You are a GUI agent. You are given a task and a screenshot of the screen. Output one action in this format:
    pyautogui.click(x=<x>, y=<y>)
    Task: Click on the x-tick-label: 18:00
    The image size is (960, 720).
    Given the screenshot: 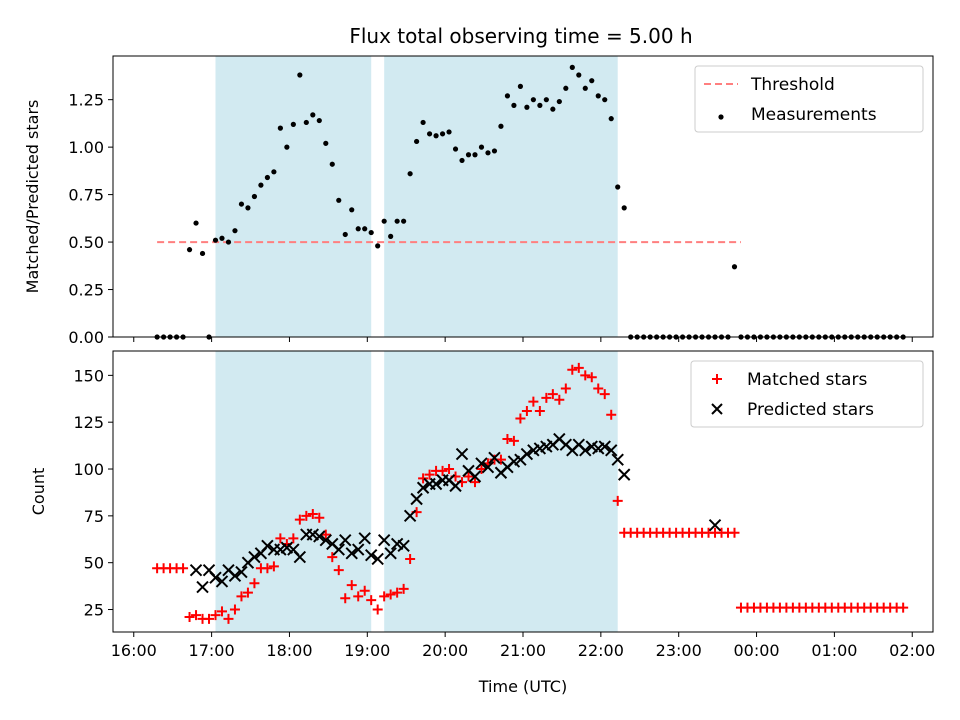 What is the action you would take?
    pyautogui.click(x=289, y=650)
    